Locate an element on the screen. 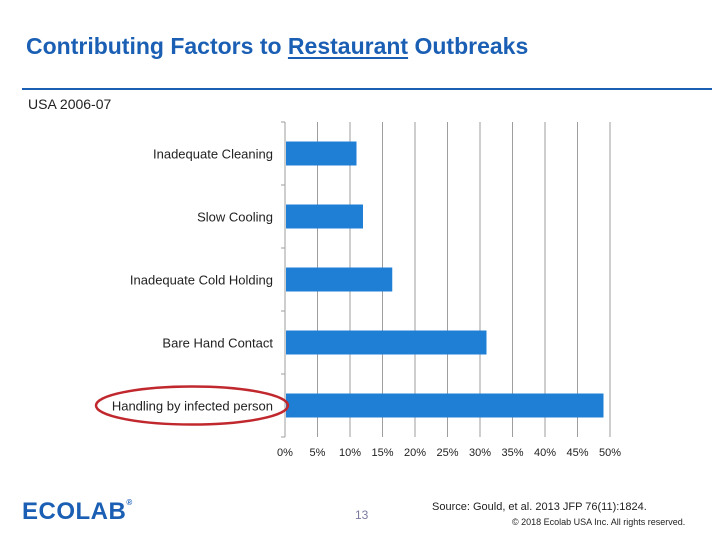 This screenshot has width=720, height=540. highlight-circle is located at coordinates (192, 405).